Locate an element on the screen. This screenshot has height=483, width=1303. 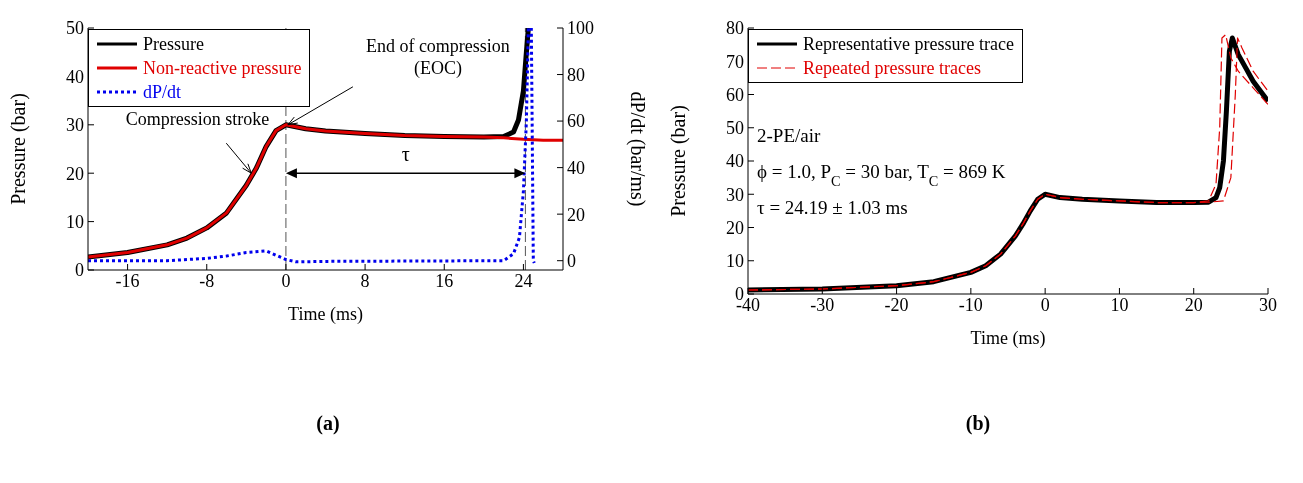
y2-tick-label: 100 is located at coordinates (580, 28).